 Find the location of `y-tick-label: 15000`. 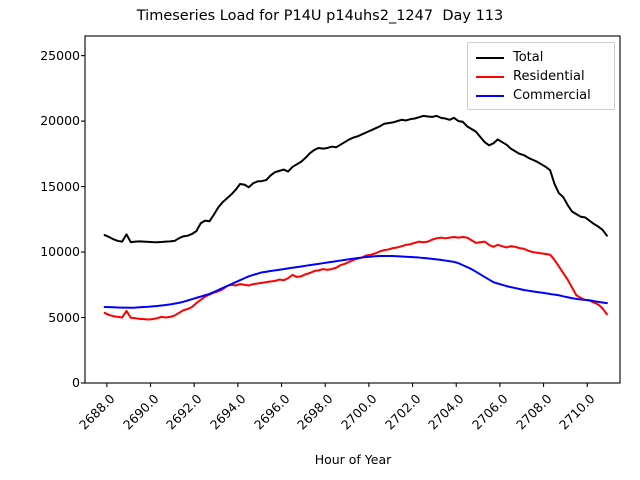

y-tick-label: 15000 is located at coordinates (60, 186).